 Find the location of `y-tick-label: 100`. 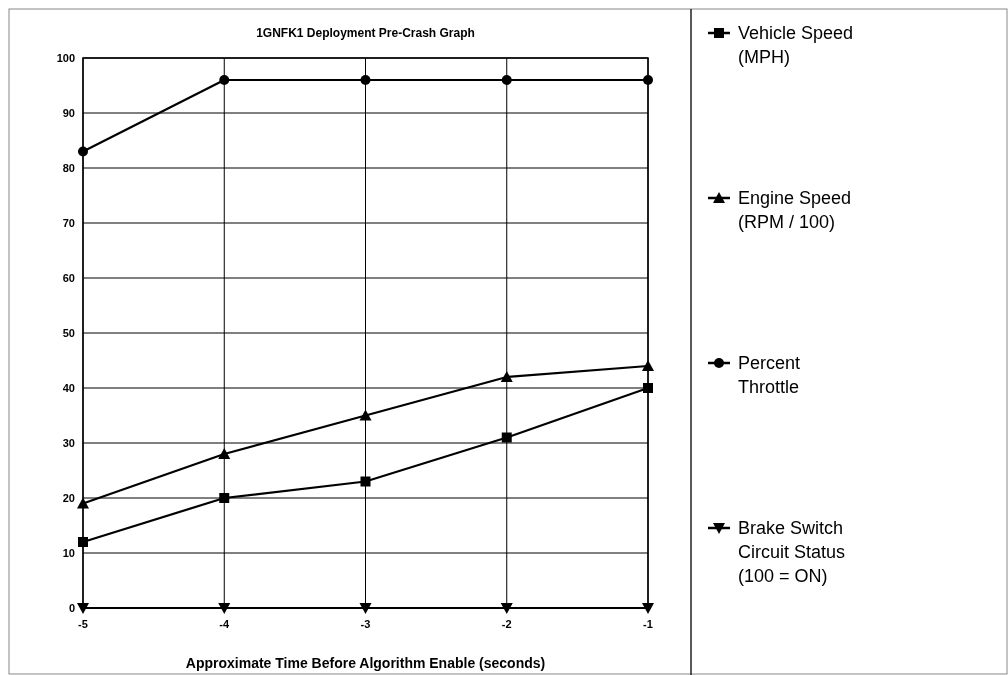

y-tick-label: 100 is located at coordinates (65, 58).